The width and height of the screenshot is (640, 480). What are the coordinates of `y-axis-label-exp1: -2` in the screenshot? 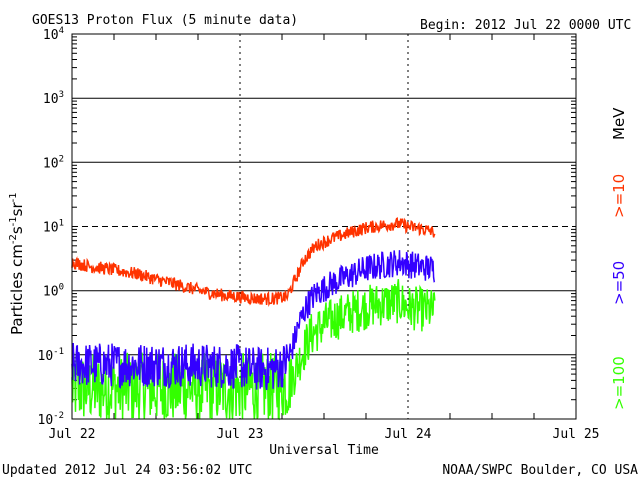 It's located at (13, 239).